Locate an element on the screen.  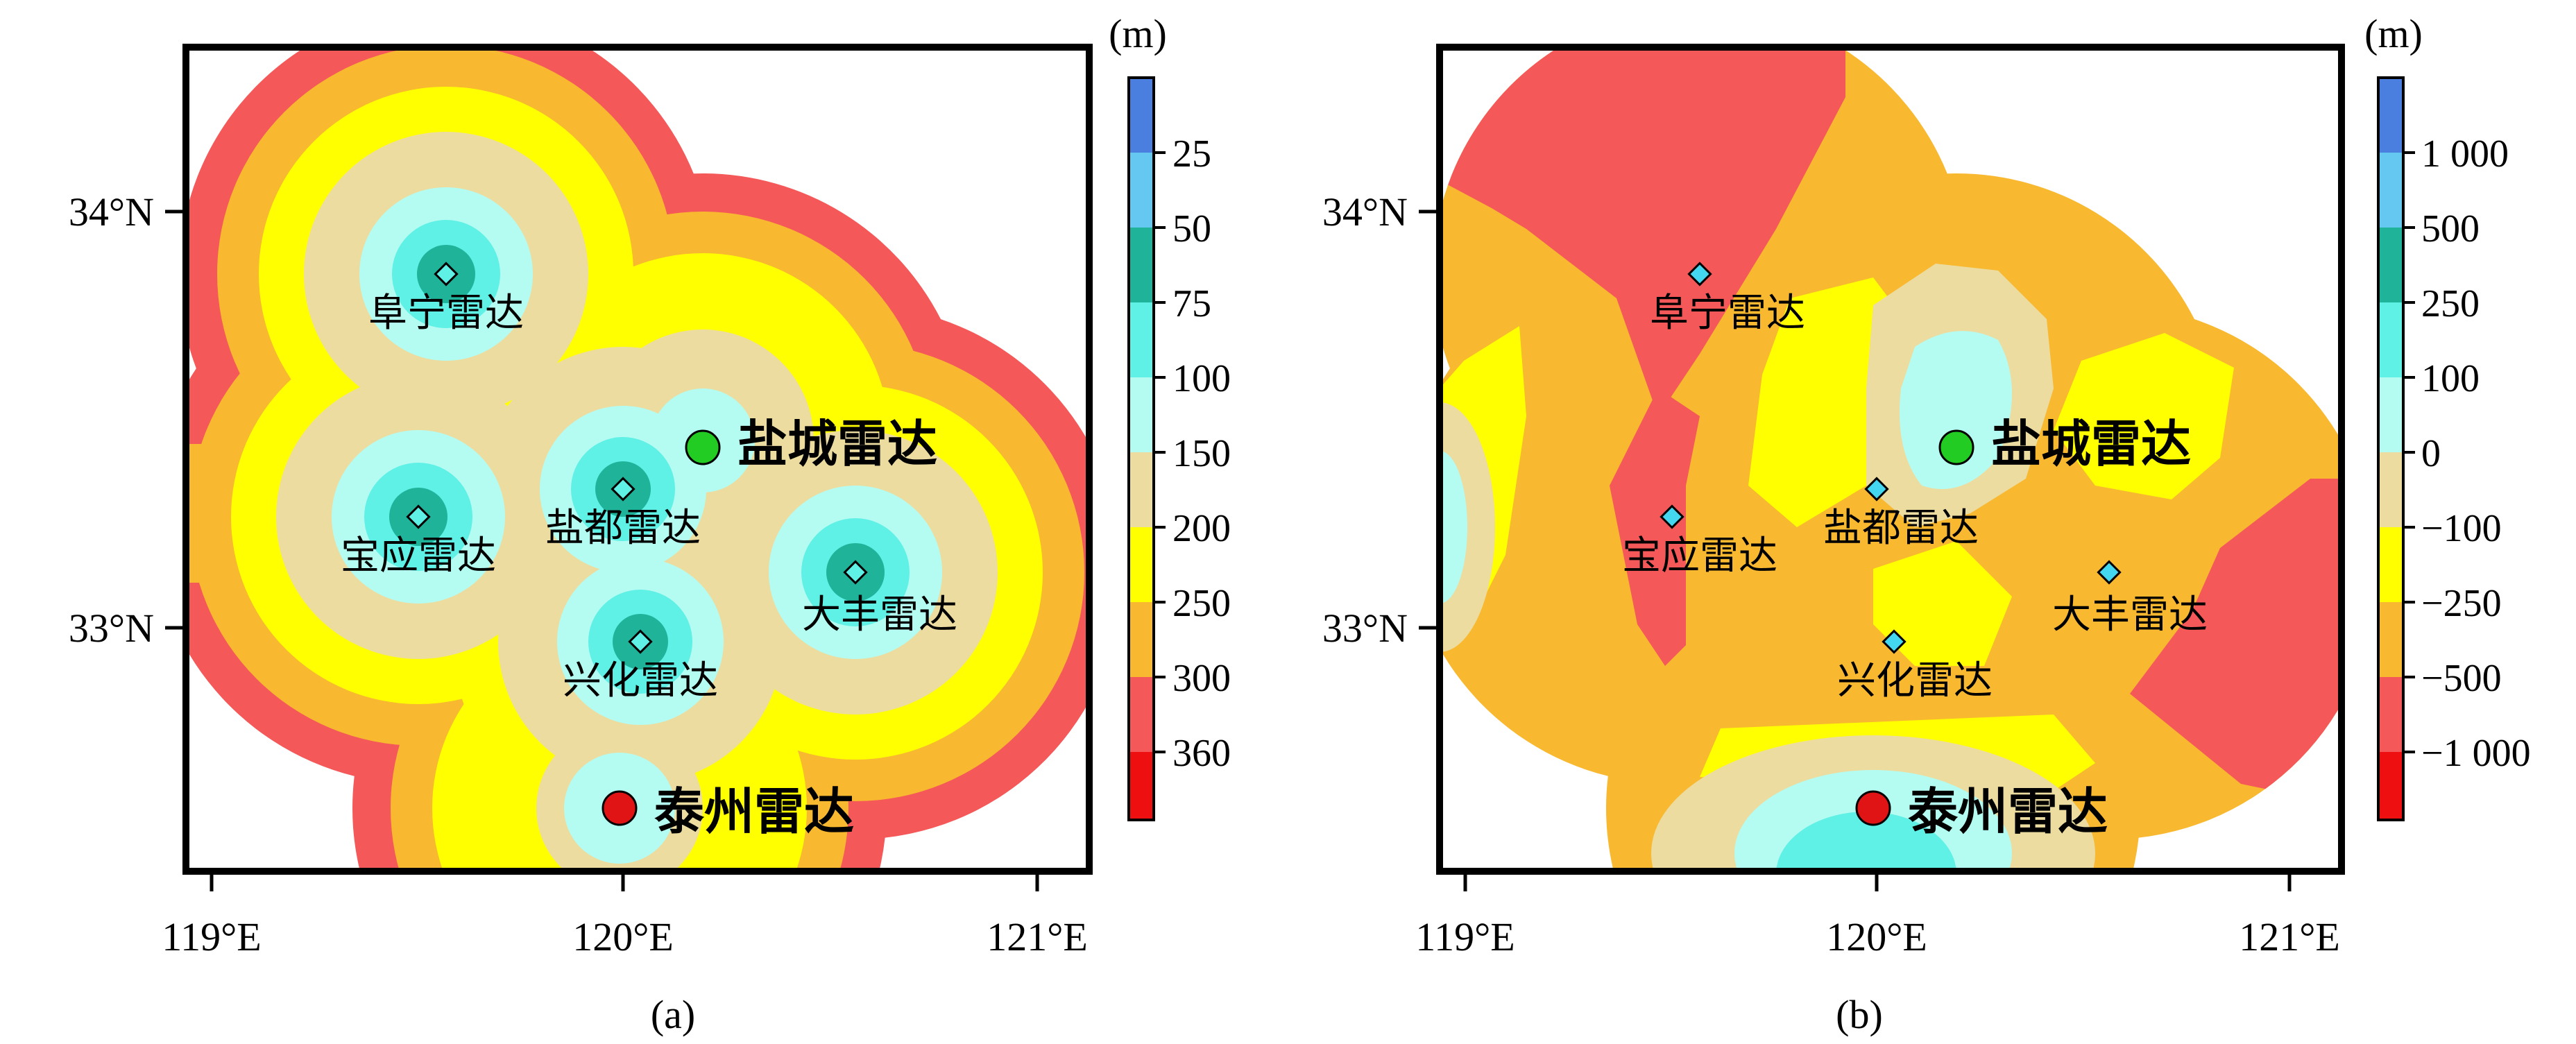
colorbar-label: 500 is located at coordinates (2450, 229).